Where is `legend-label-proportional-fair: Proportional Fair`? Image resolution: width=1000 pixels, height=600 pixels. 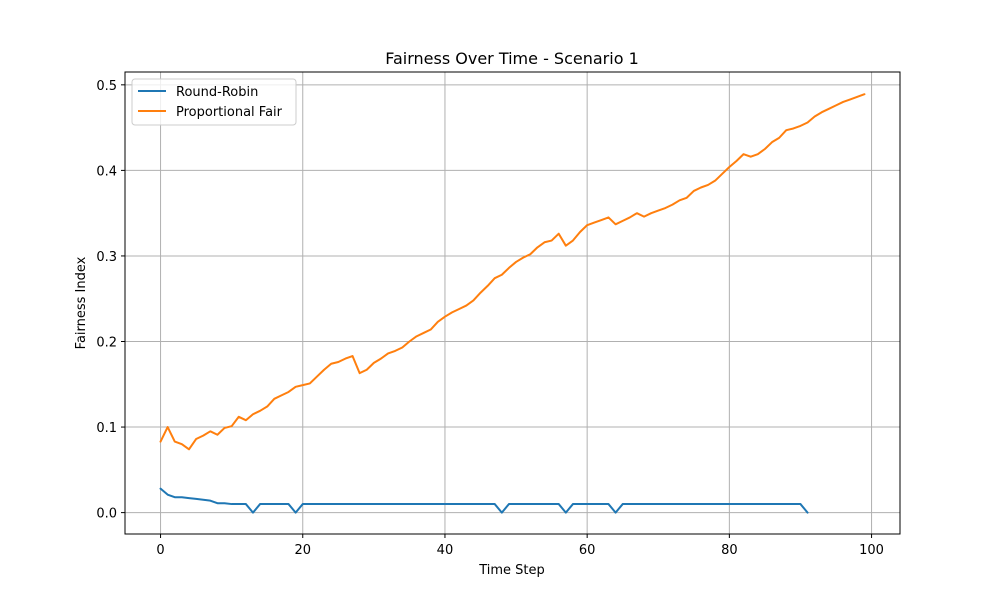 legend-label-proportional-fair: Proportional Fair is located at coordinates (229, 112).